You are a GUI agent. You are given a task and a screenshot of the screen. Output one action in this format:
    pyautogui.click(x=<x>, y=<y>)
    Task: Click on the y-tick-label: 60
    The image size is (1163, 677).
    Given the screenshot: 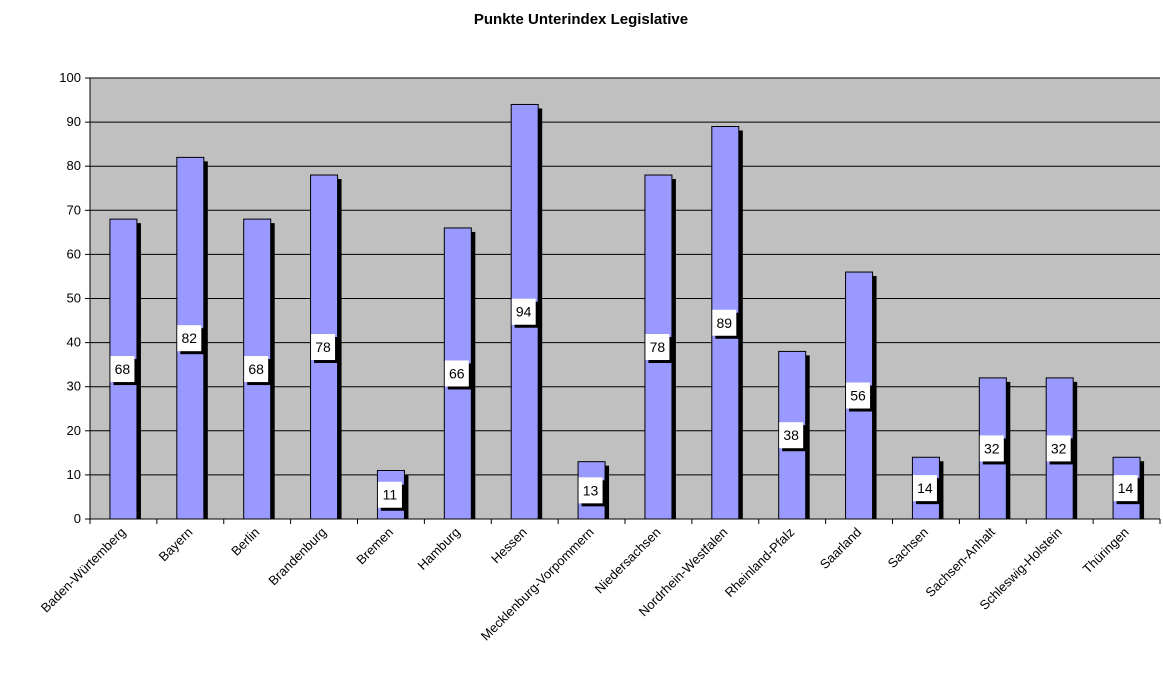 What is the action you would take?
    pyautogui.click(x=74, y=253)
    